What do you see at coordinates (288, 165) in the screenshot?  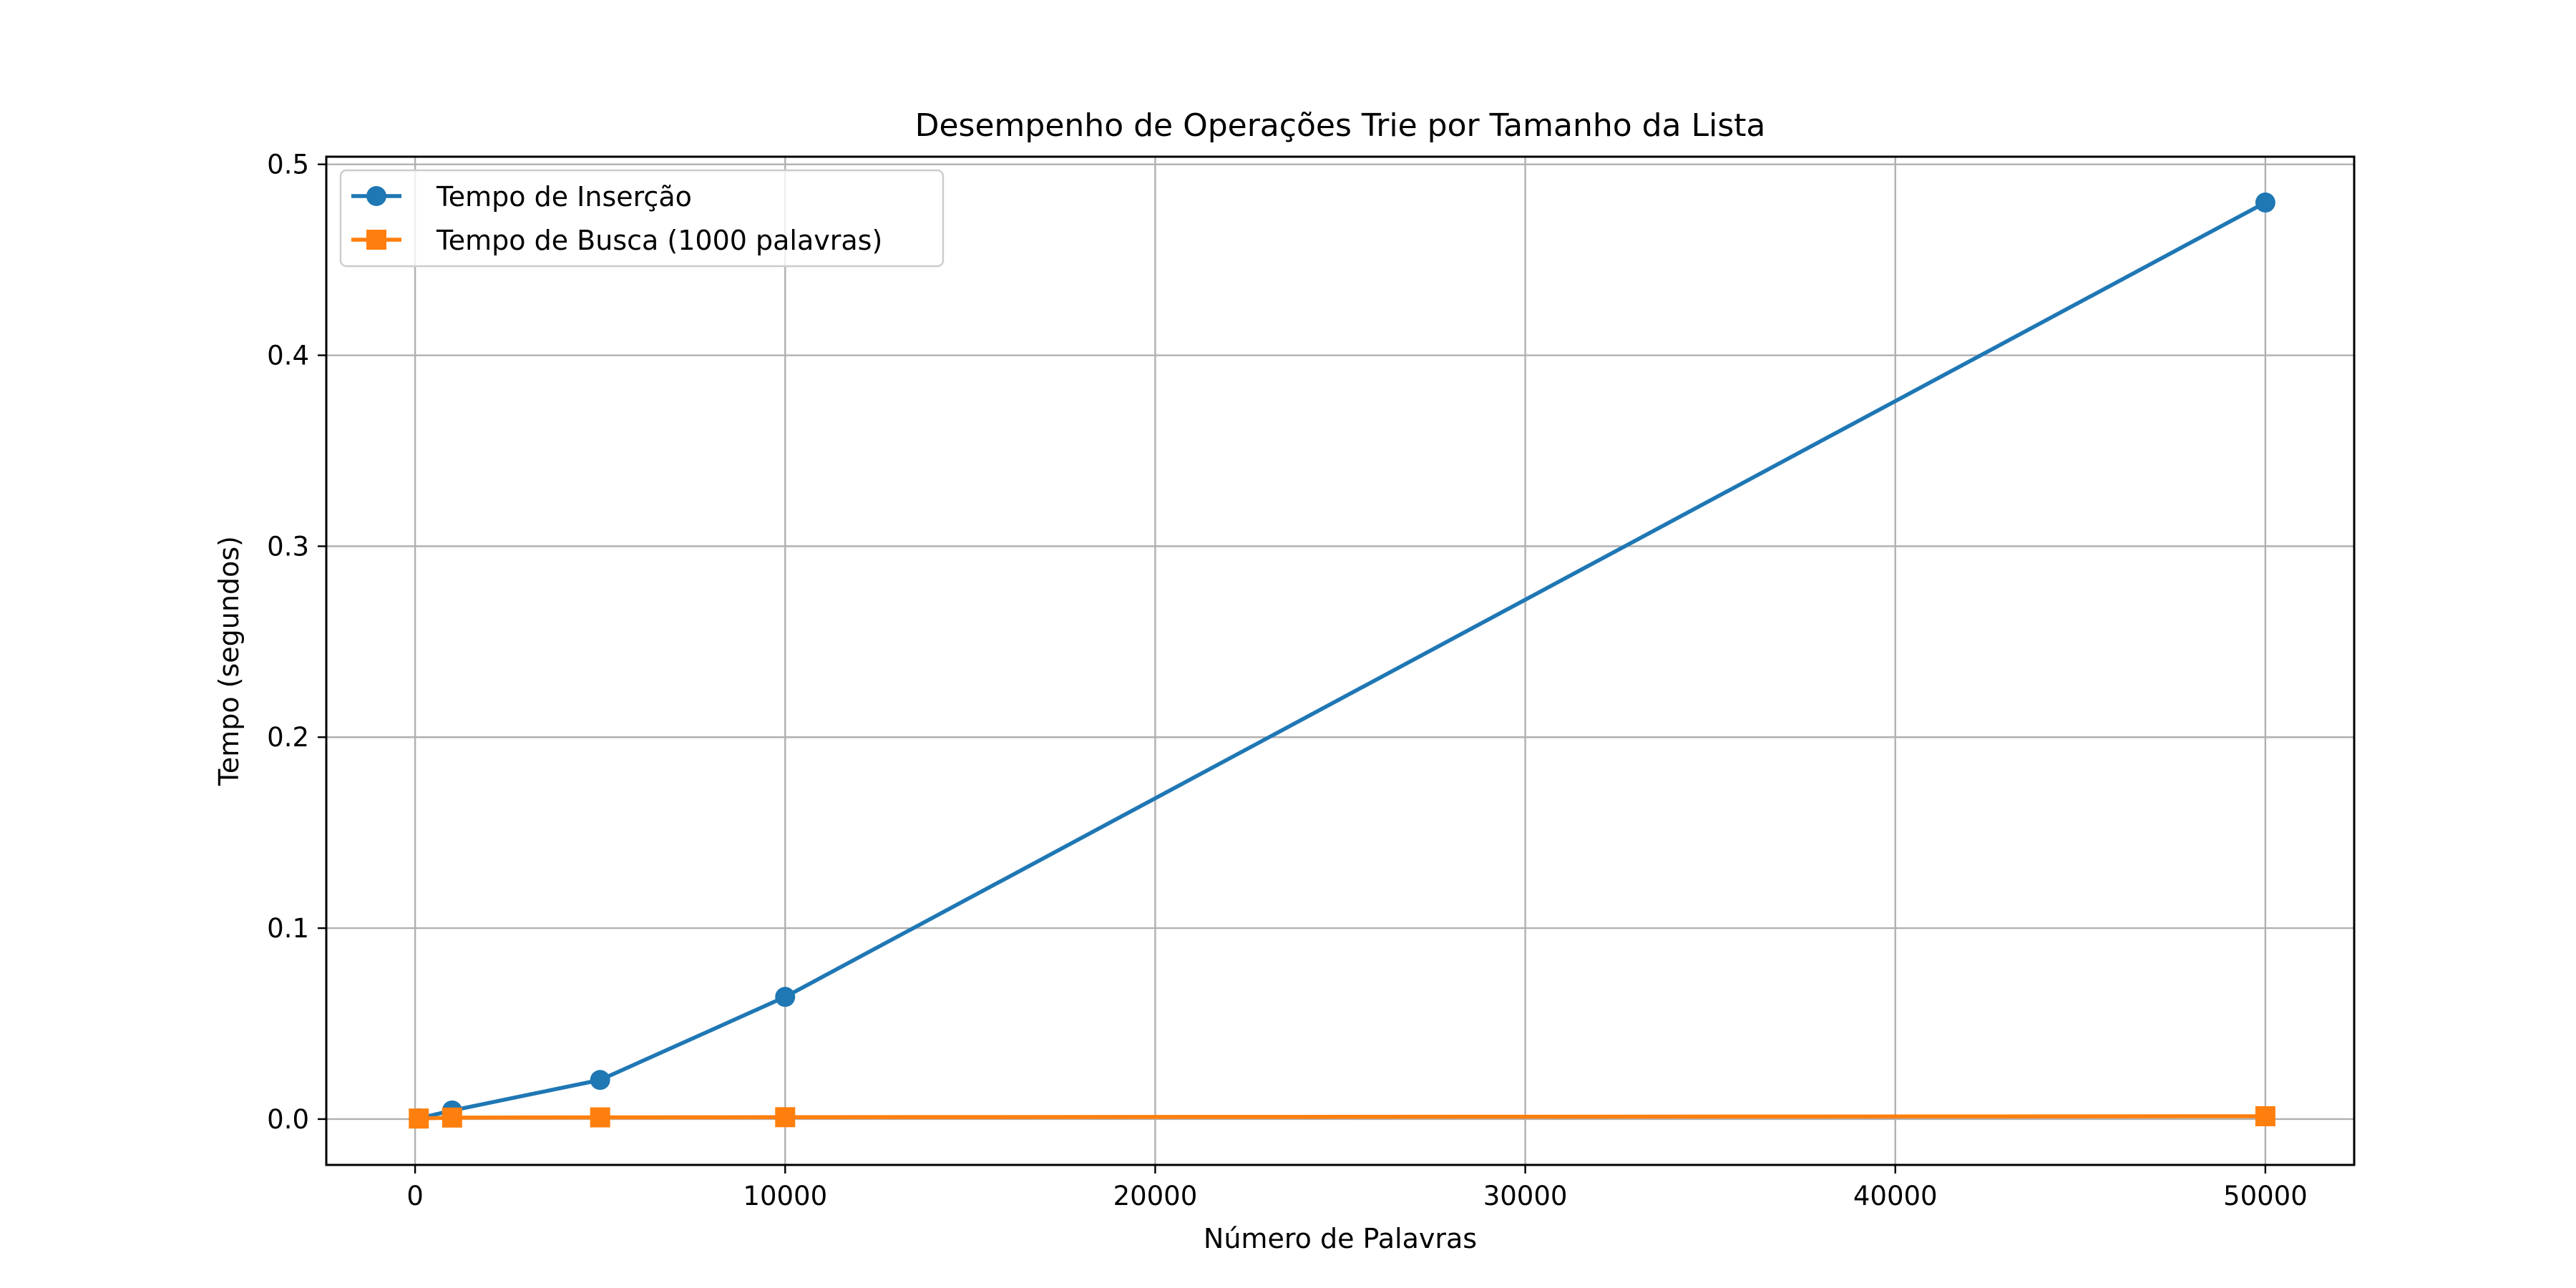 I see `y-tick-label: 0.5` at bounding box center [288, 165].